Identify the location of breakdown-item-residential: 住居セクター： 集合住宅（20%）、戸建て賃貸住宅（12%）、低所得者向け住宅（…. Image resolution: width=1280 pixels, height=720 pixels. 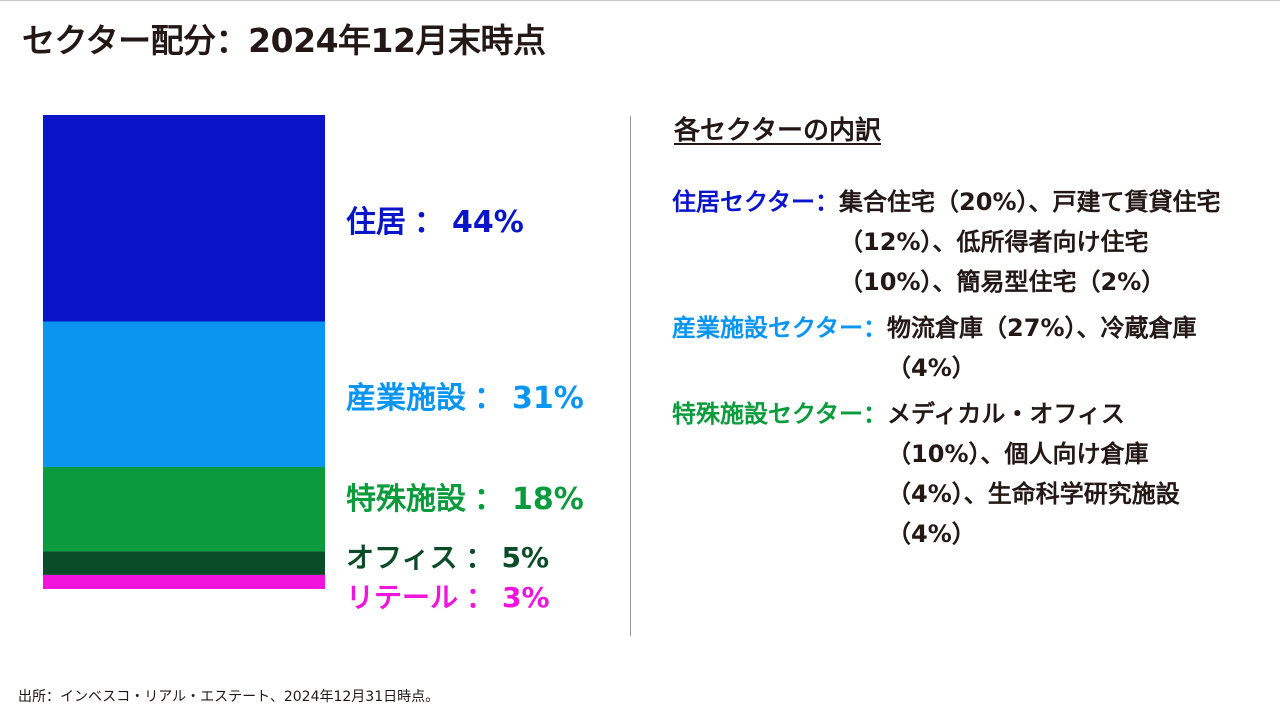
(957, 242).